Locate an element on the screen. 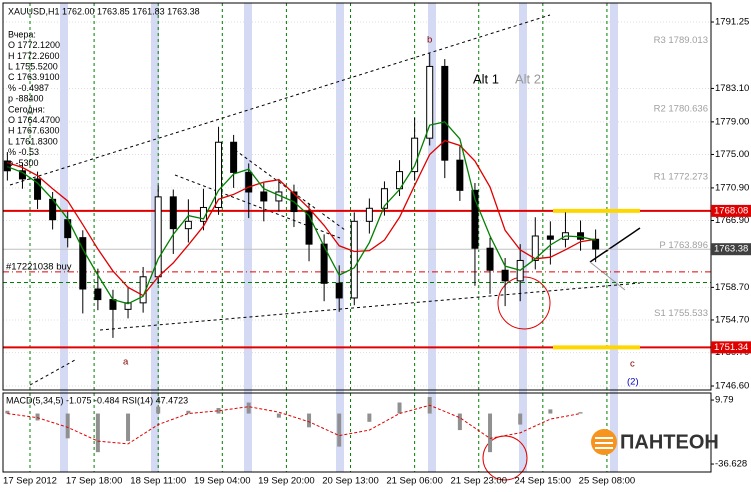  y-tick-label: 1766.90 is located at coordinates (732, 220).